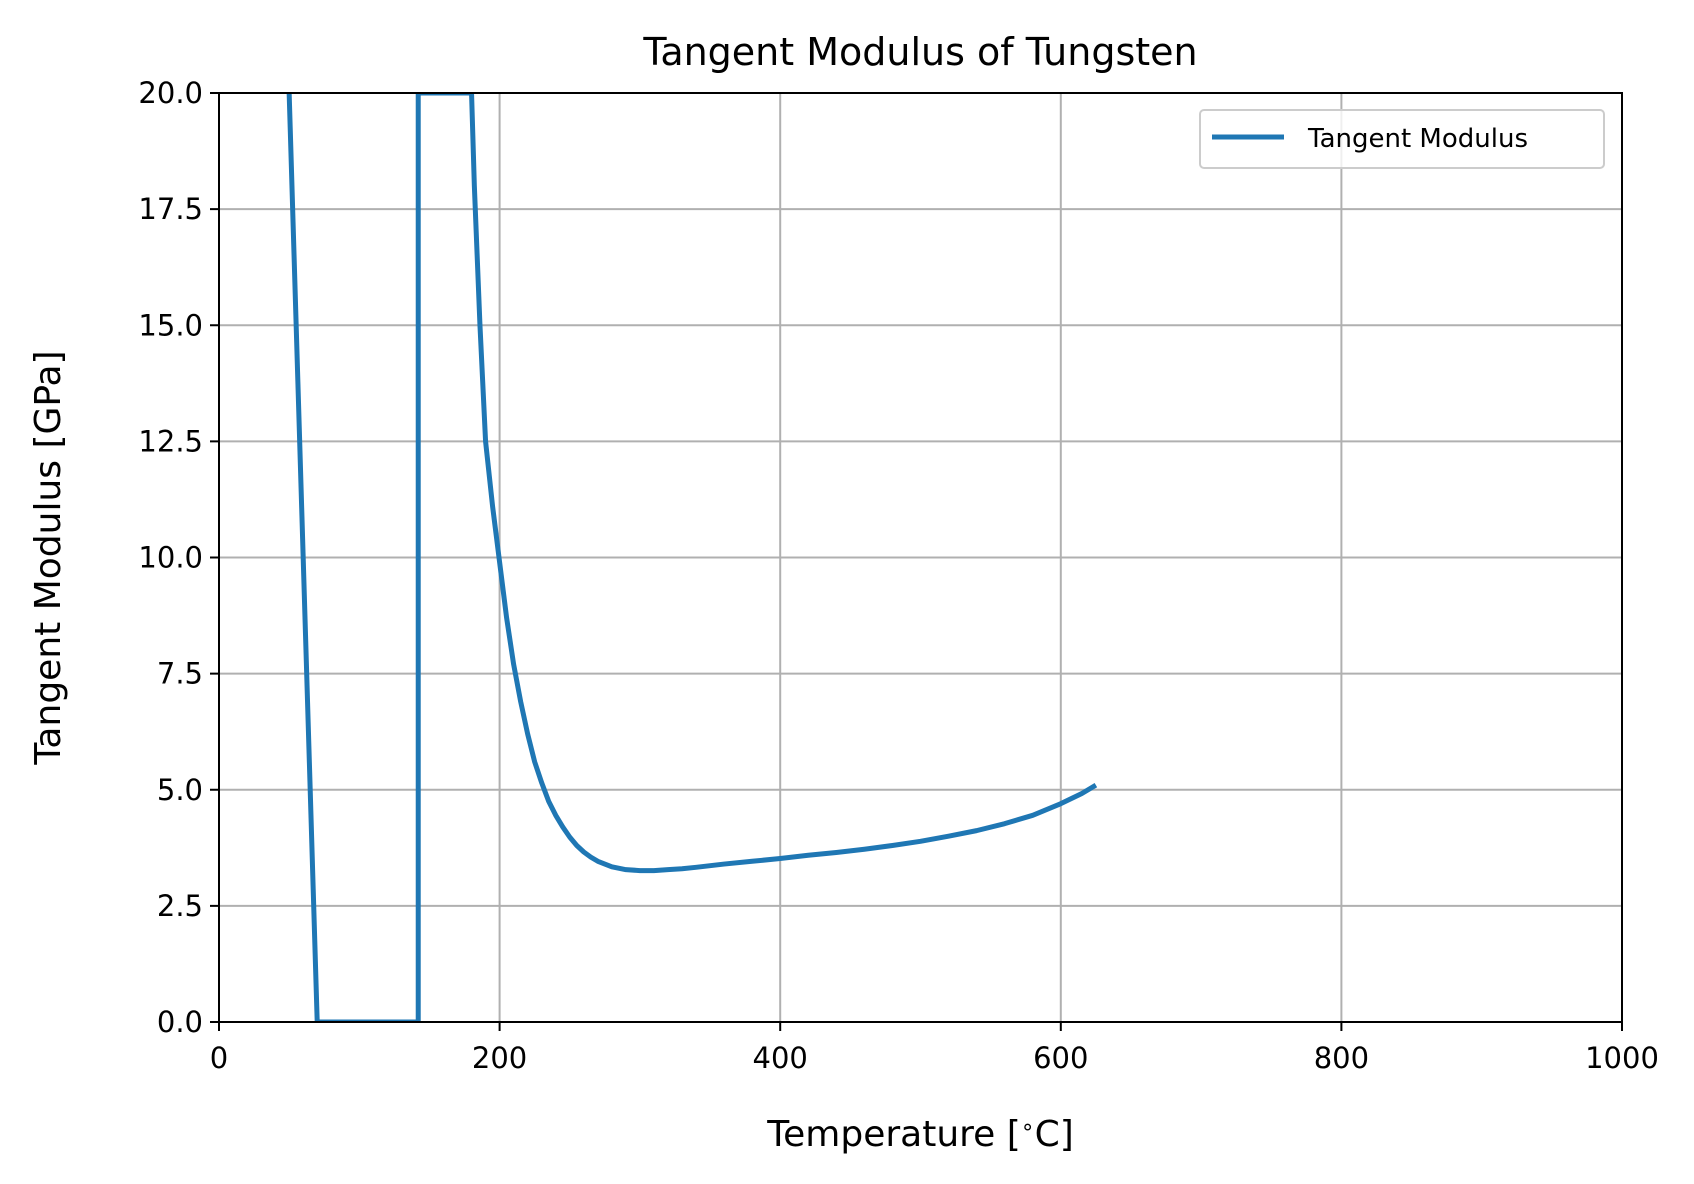 The width and height of the screenshot is (1694, 1184). I want to click on y-tick-label: 20.0, so click(170, 93).